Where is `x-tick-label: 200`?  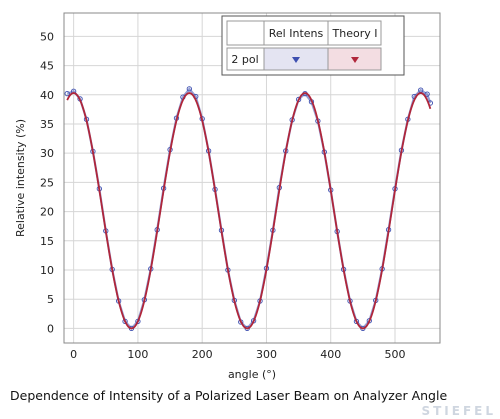
x-tick-label: 200 is located at coordinates (202, 354).